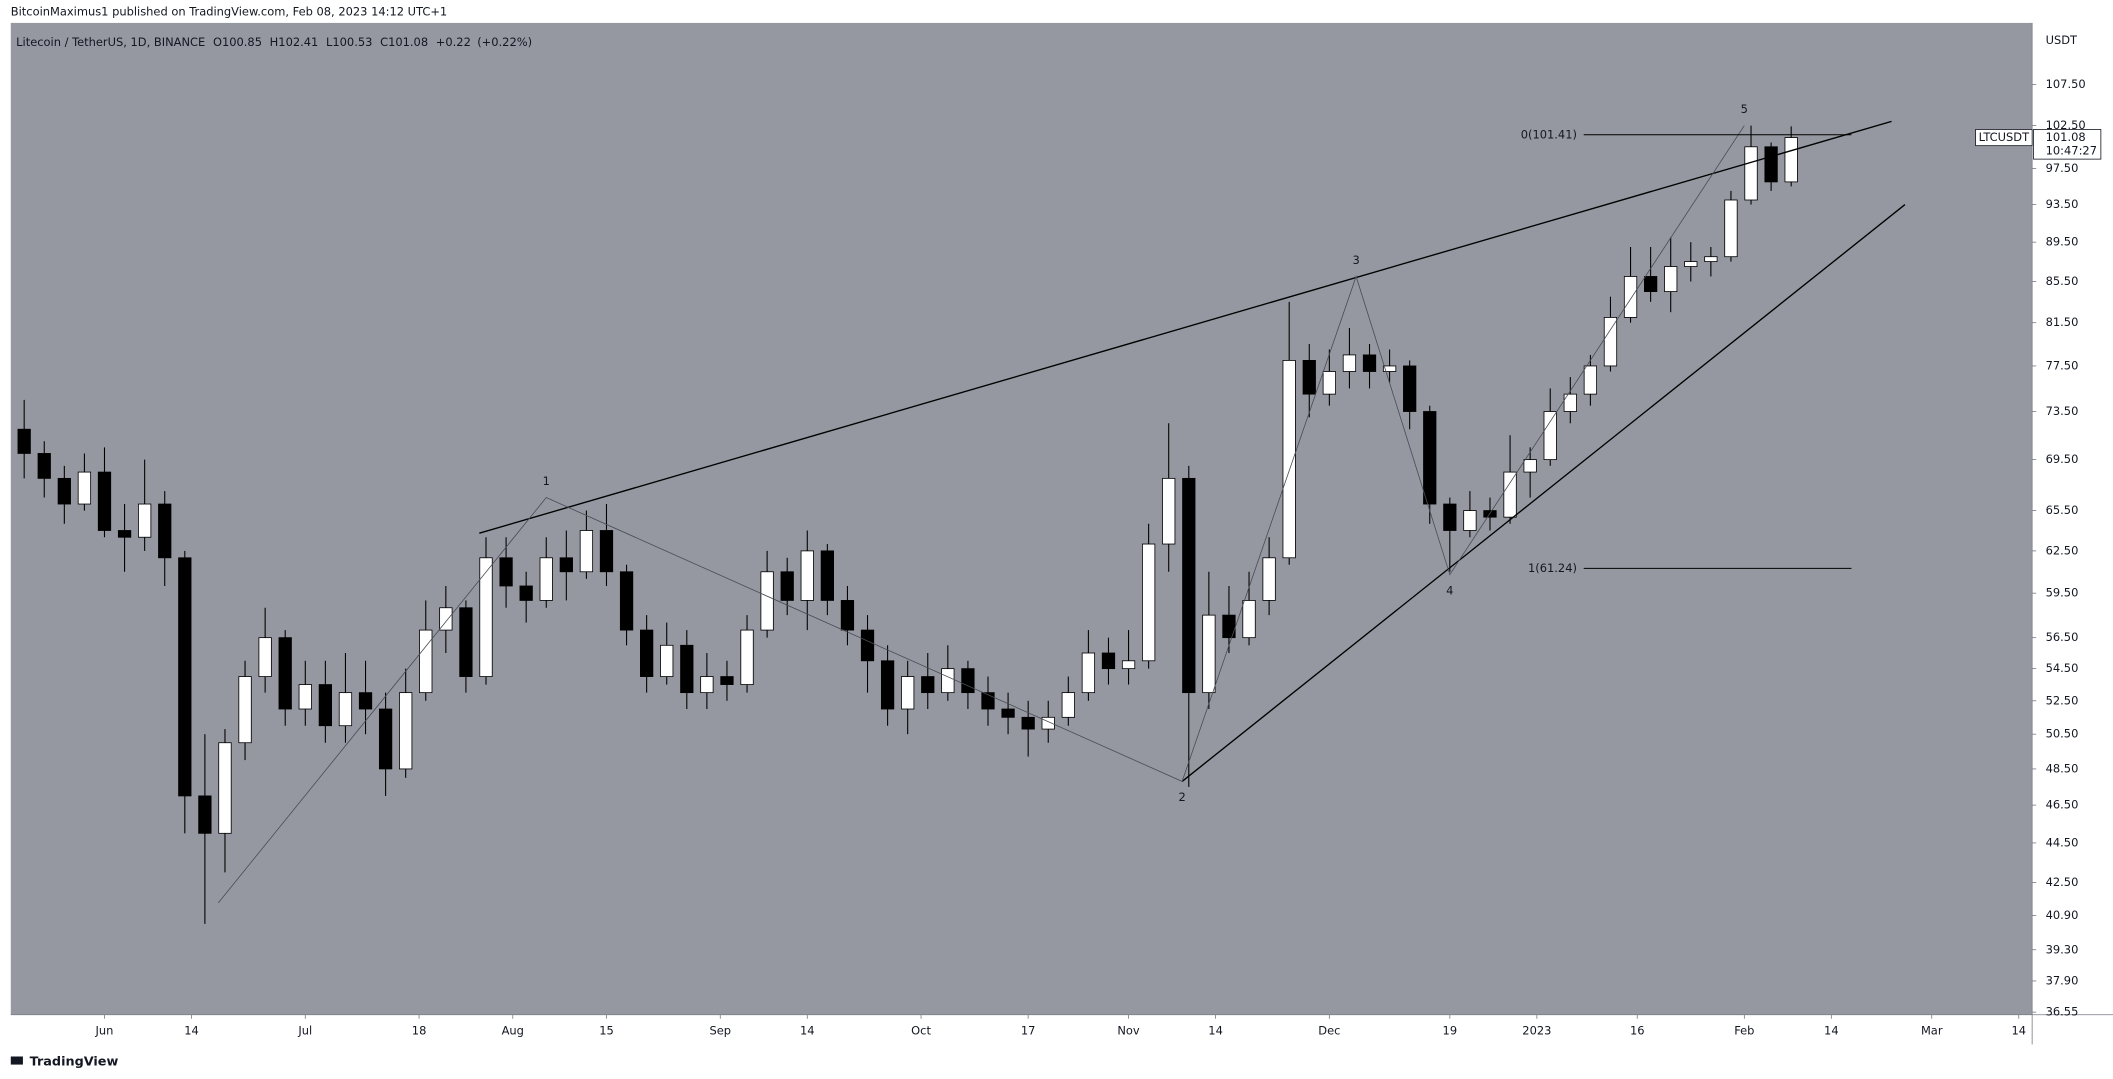 This screenshot has width=2113, height=1079. What do you see at coordinates (2066, 84) in the screenshot?
I see `y-tick-label: 107.50` at bounding box center [2066, 84].